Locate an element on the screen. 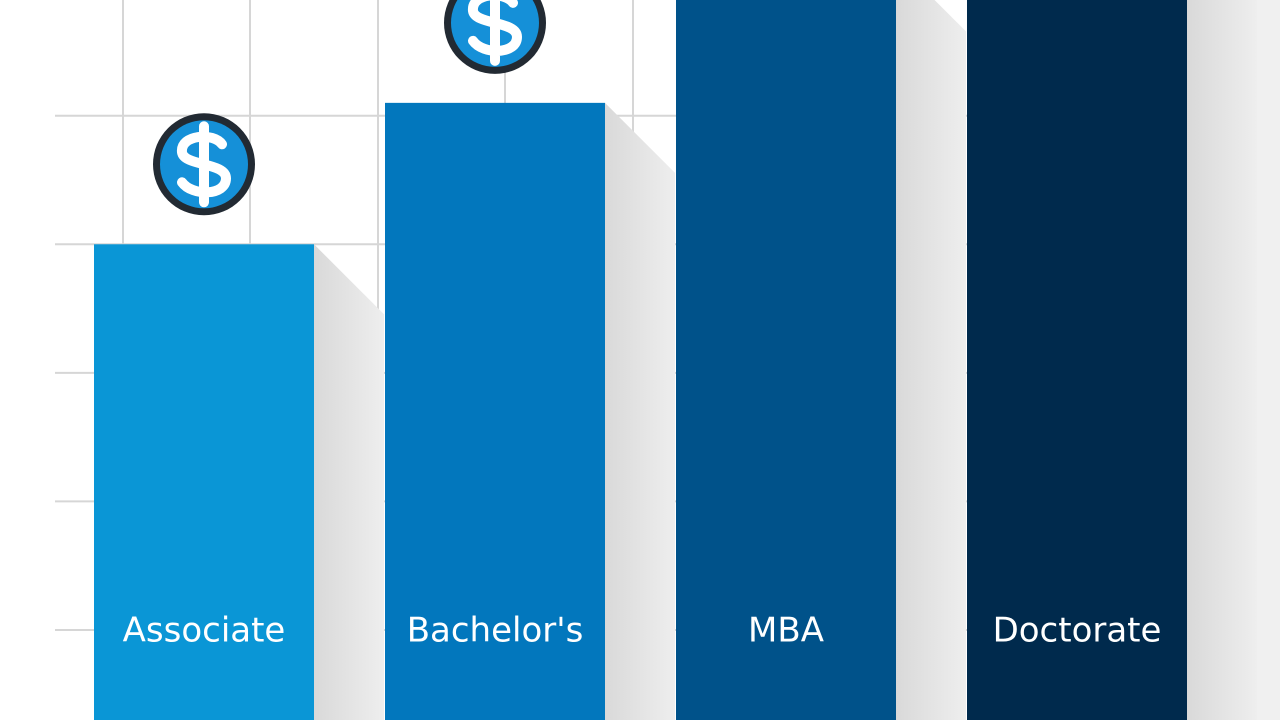 The image size is (1280, 720). bar-label: MBA is located at coordinates (786, 631).